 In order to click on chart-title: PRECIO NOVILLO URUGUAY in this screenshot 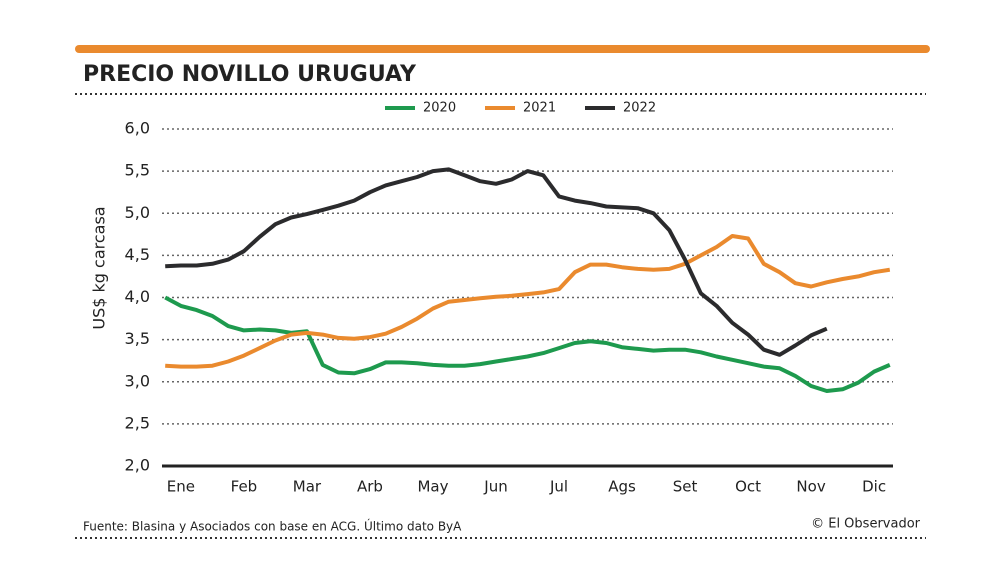, I will do `click(250, 74)`.